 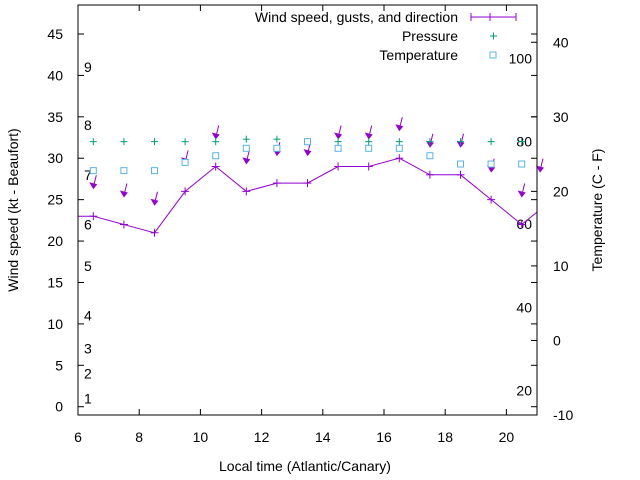 What do you see at coordinates (524, 308) in the screenshot?
I see `fahrenheit-label: 40` at bounding box center [524, 308].